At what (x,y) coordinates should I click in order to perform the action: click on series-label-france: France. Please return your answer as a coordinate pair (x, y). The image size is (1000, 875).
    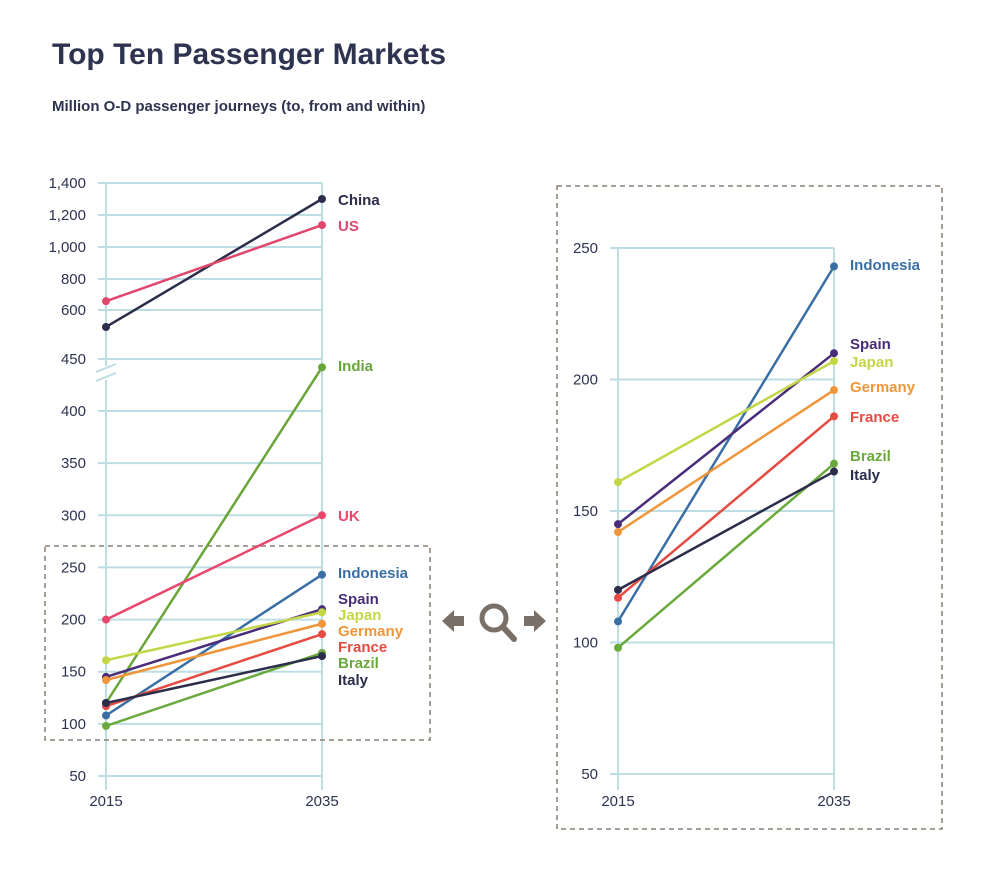
    Looking at the image, I should click on (362, 647).